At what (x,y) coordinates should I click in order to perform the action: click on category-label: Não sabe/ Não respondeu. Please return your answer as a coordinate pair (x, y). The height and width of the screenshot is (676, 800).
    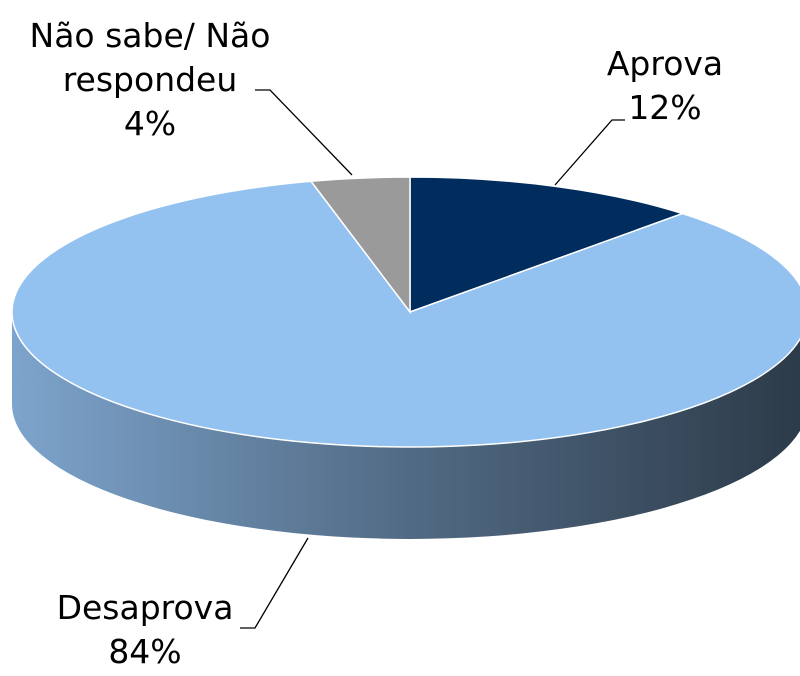
    Looking at the image, I should click on (150, 57).